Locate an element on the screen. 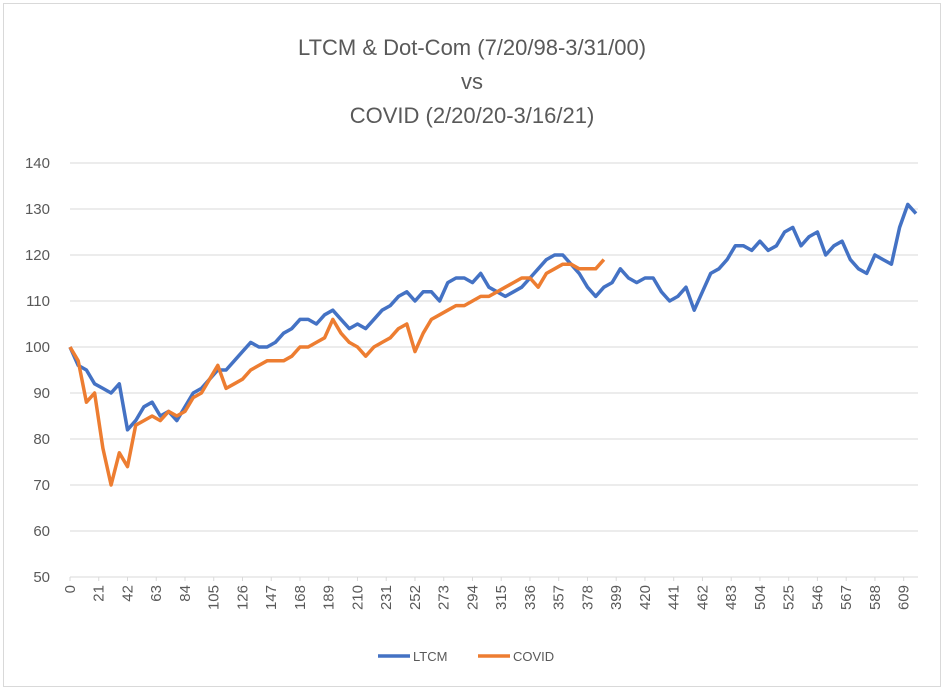 Image resolution: width=945 pixels, height=691 pixels. x-tick-label: 357 is located at coordinates (559, 597).